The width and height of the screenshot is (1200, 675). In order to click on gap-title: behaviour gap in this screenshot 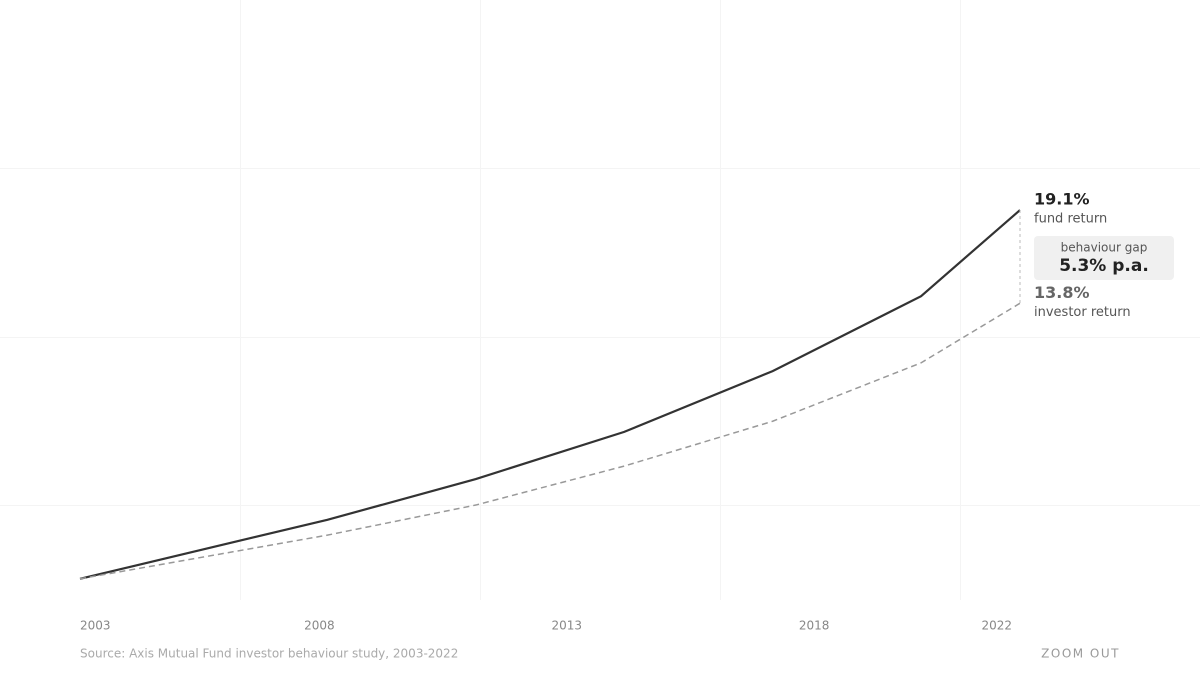, I will do `click(1104, 248)`.